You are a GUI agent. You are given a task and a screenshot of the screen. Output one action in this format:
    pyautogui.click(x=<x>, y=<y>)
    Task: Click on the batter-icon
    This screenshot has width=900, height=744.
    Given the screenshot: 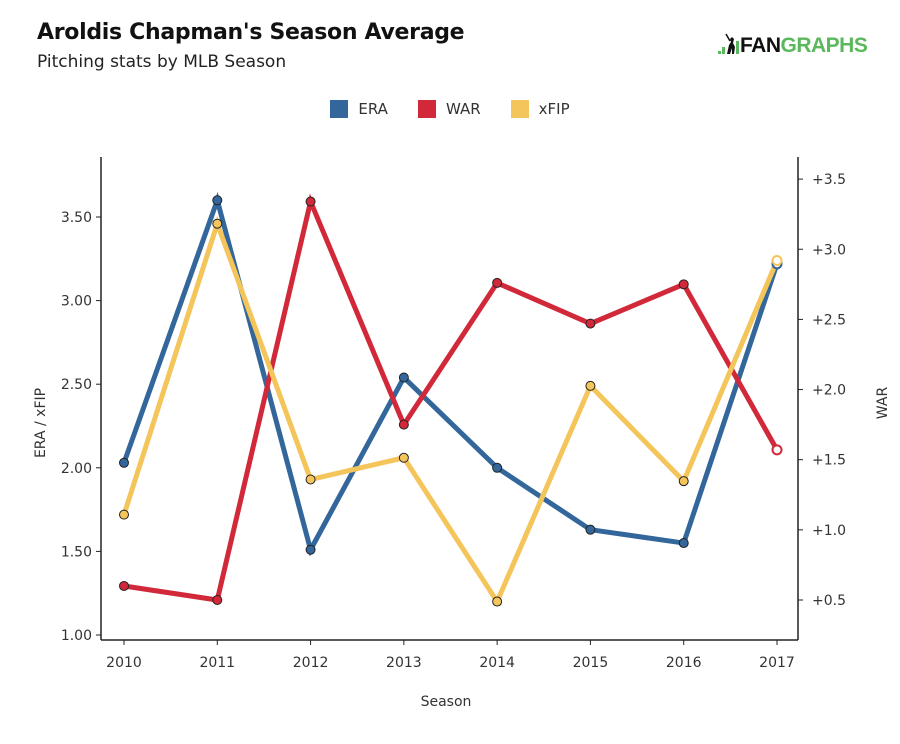 What is the action you would take?
    pyautogui.click(x=728, y=43)
    